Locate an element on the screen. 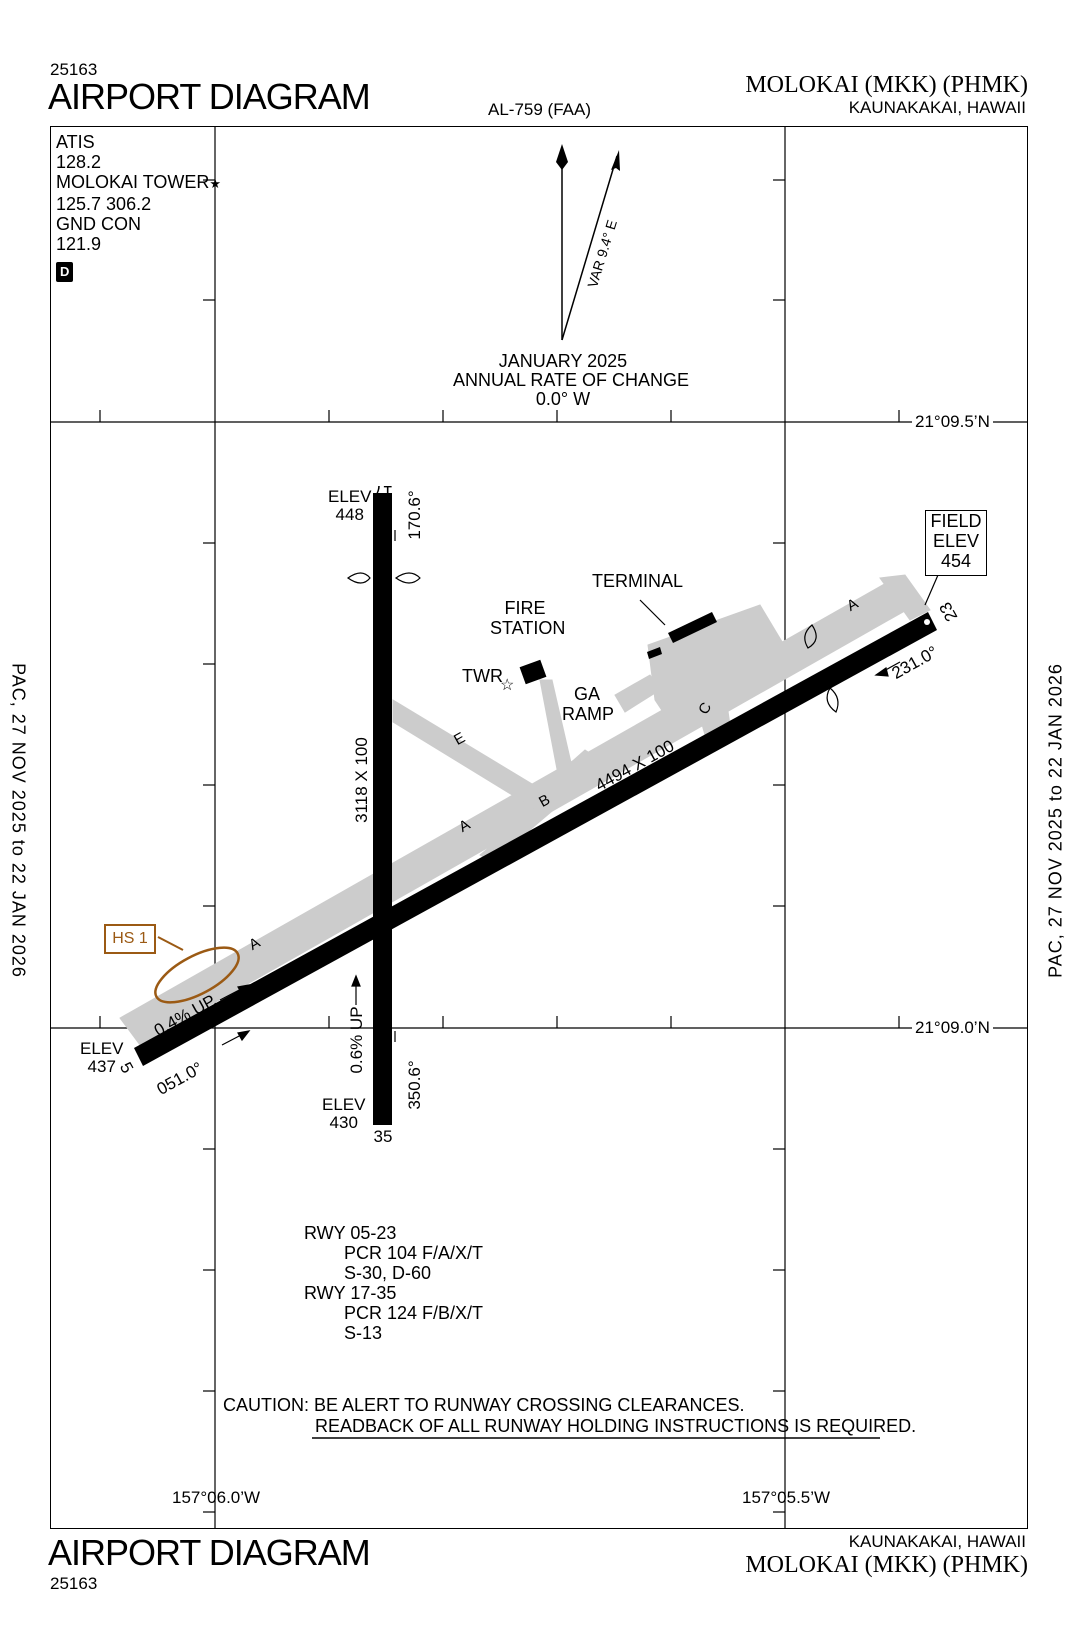 Image resolution: width=1076 pixels, height=1650 pixels. hot-spot-1-leader is located at coordinates (170, 943).